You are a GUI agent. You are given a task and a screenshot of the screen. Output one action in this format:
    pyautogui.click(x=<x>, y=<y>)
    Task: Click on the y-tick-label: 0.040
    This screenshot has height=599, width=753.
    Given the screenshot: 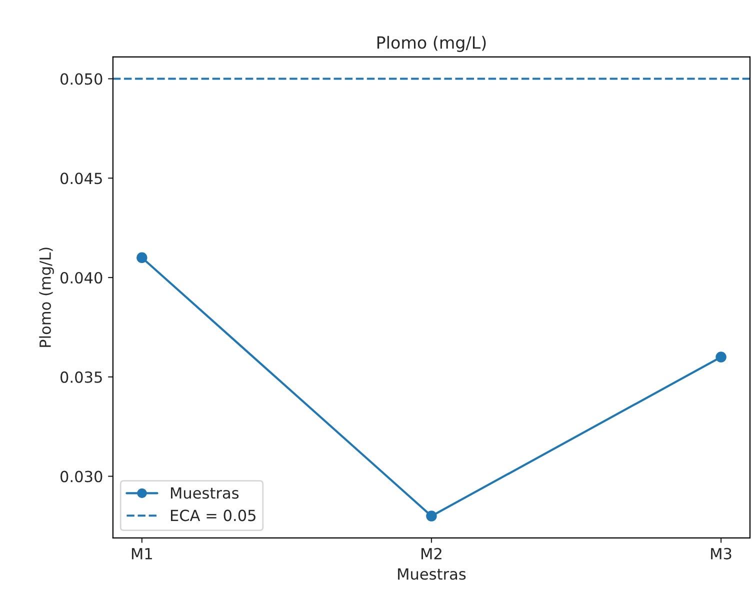 What is the action you would take?
    pyautogui.click(x=81, y=278)
    